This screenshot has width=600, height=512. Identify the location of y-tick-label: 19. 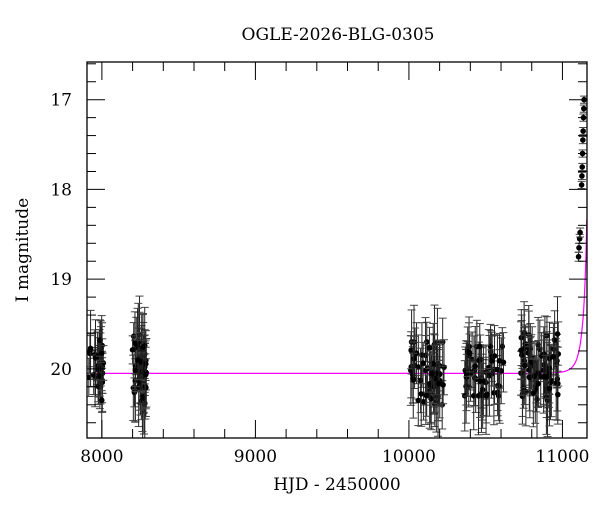
(61, 280).